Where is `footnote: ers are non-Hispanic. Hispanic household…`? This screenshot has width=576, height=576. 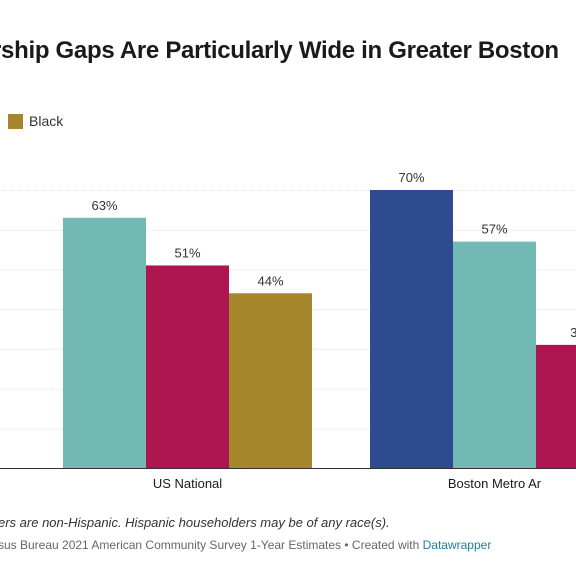 footnote: ers are non-Hispanic. Hispanic household… is located at coordinates (195, 522).